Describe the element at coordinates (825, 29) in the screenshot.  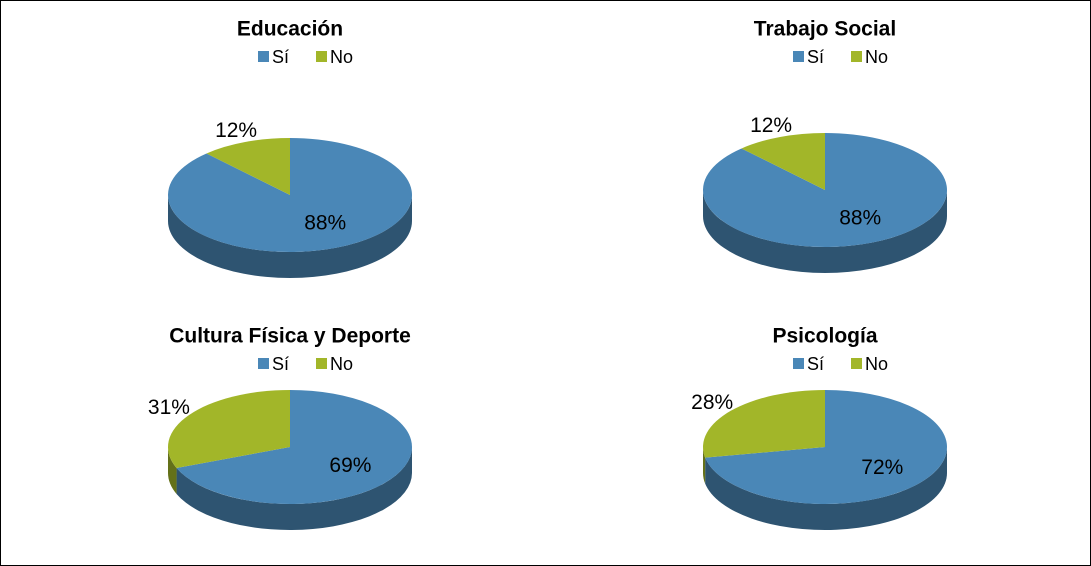
I see `chart-title: Trabajo Social` at that location.